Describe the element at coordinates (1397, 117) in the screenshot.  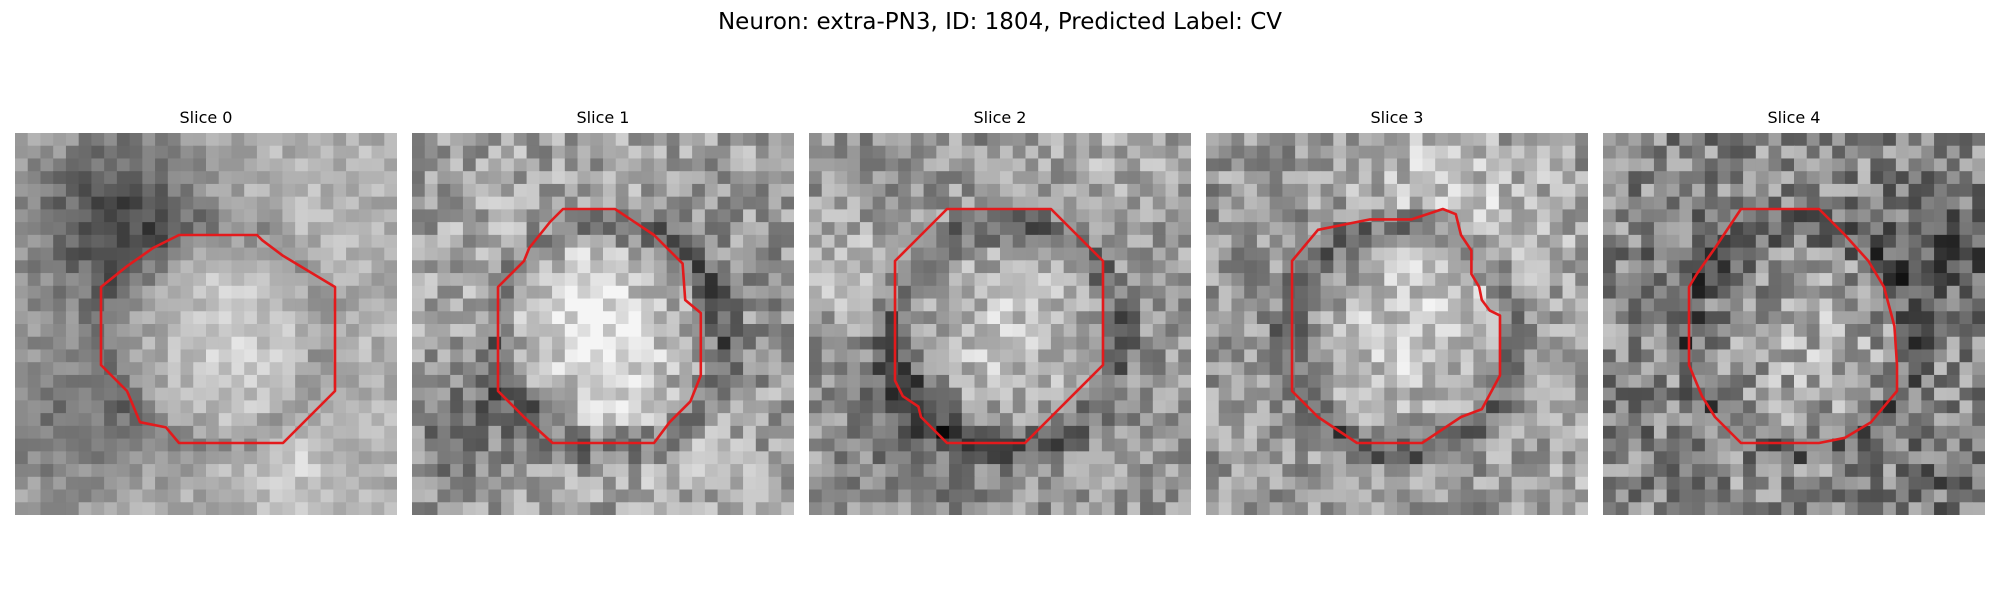
I see `slice-title: Slice 3` at that location.